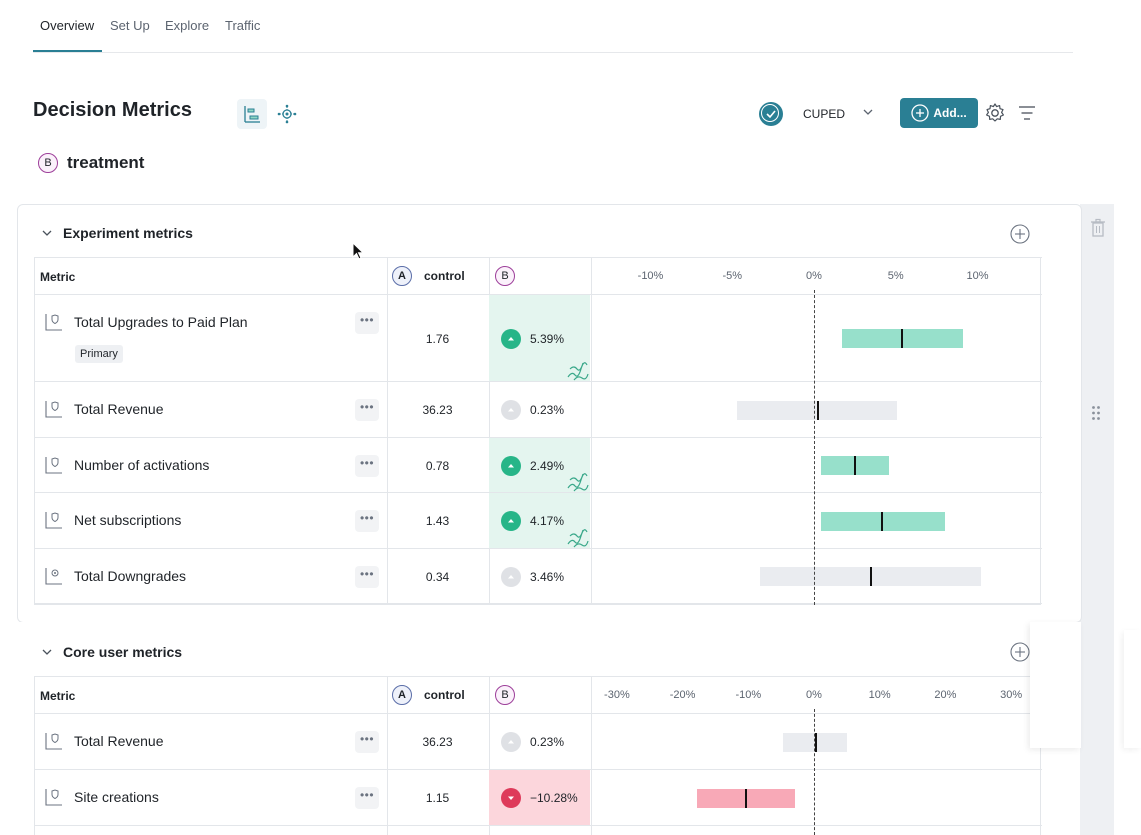  I want to click on variant-badge: B, so click(48, 163).